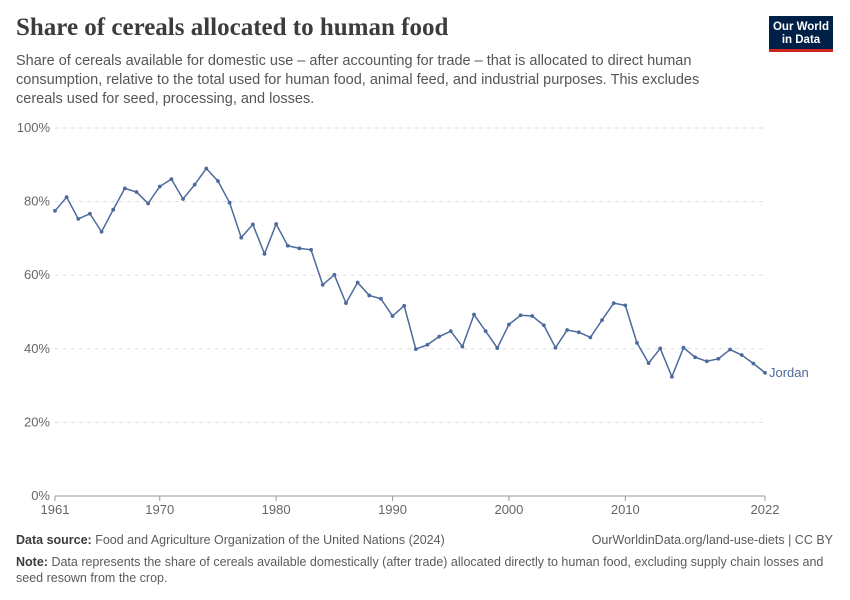  Describe the element at coordinates (801, 40) in the screenshot. I see `logo-line-2: in Data` at that location.